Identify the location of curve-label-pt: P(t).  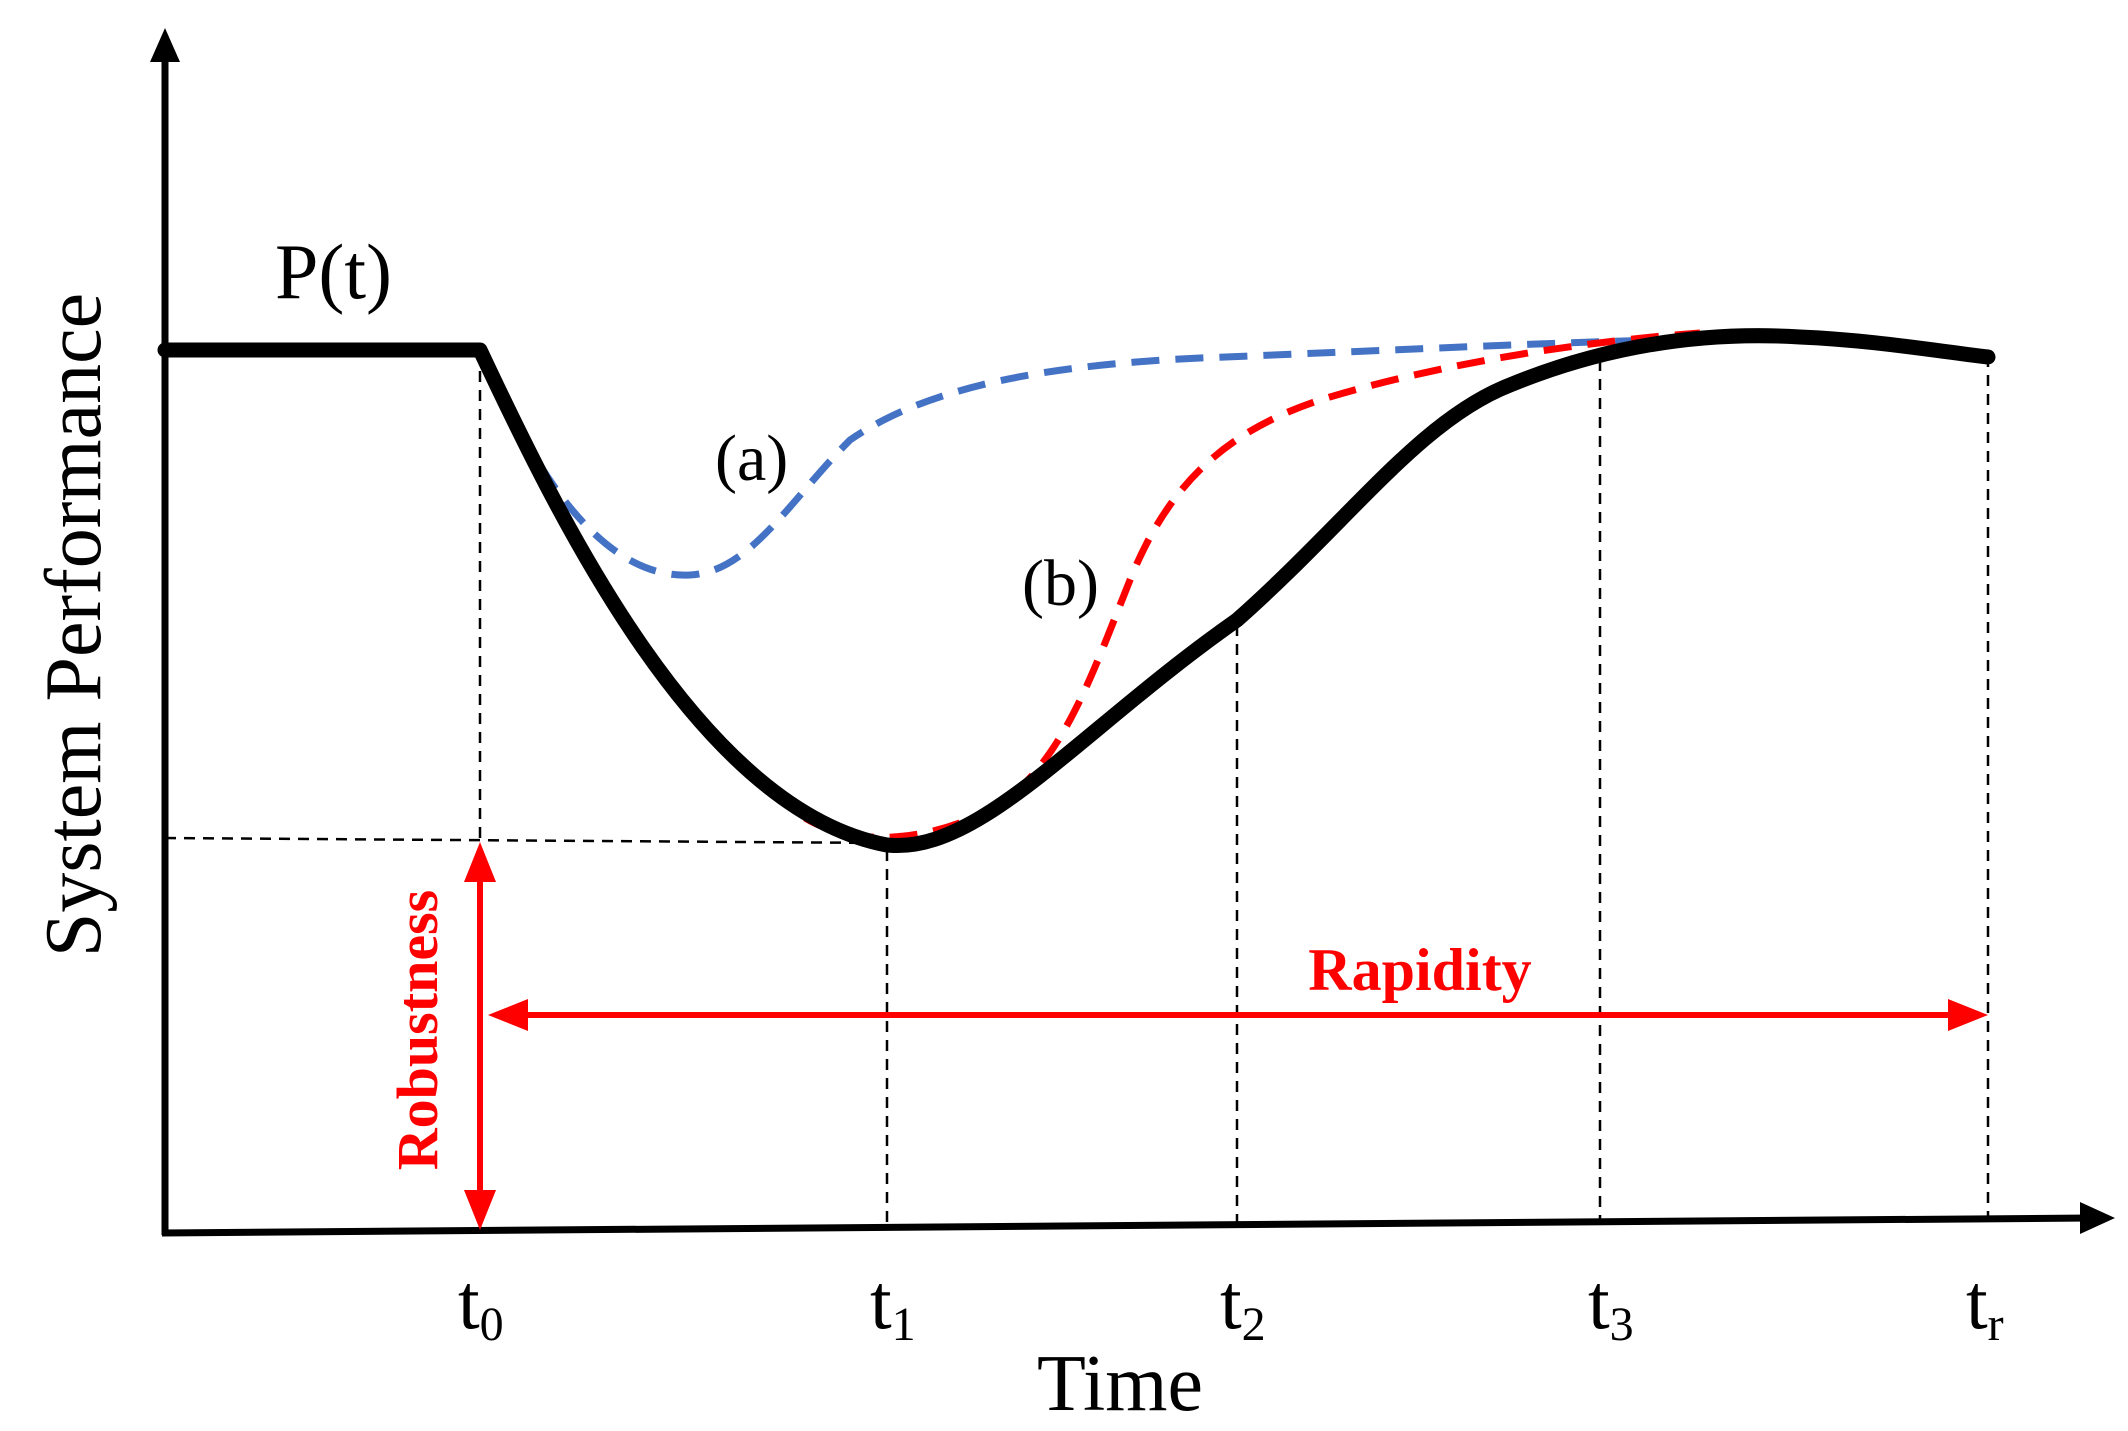
(333, 271).